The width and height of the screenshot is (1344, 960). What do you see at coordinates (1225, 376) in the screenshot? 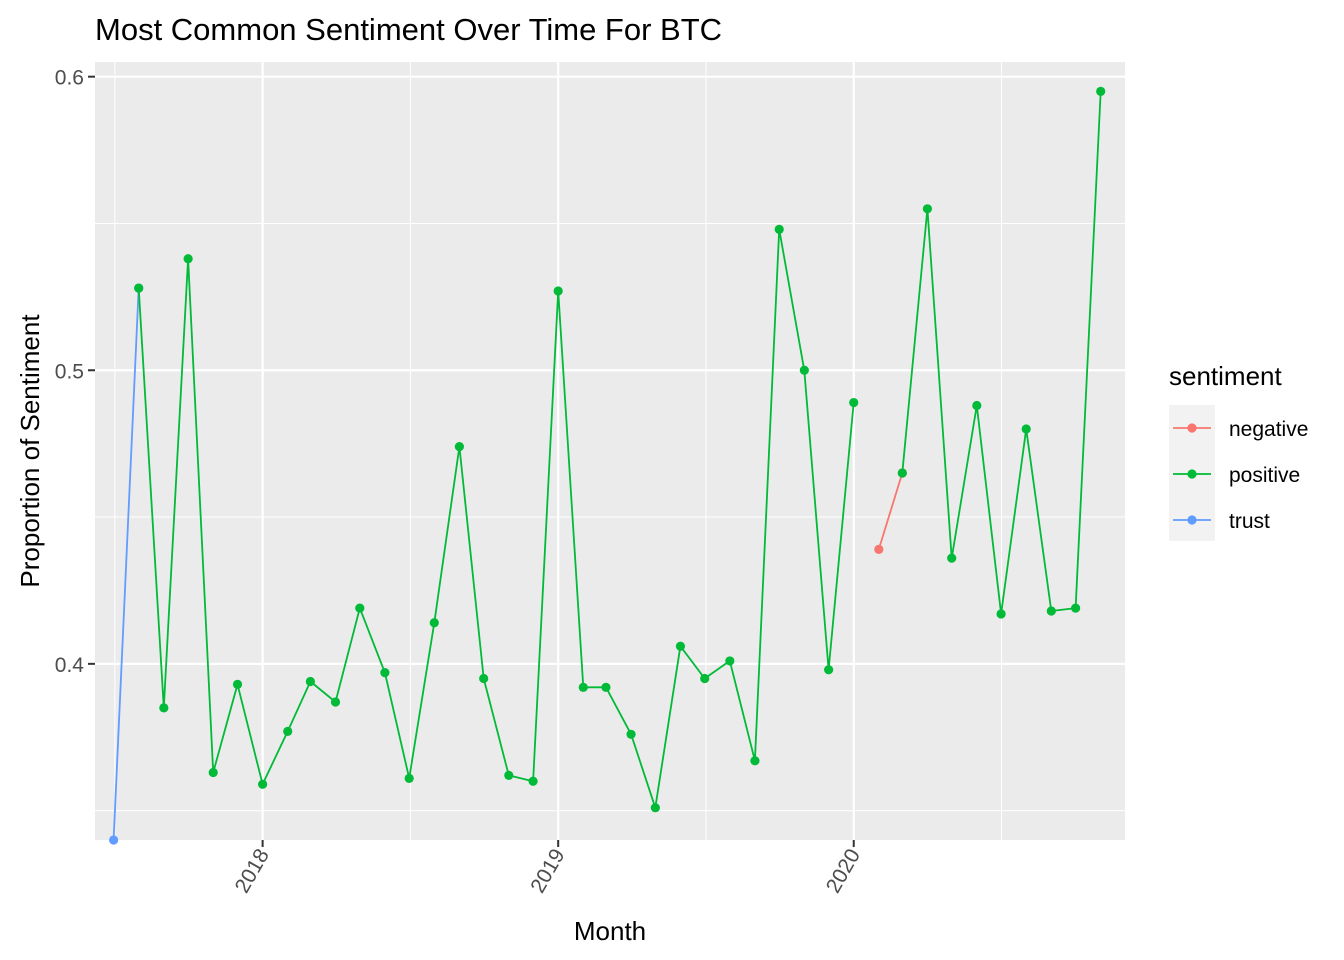
I see `legend-title: sentiment` at bounding box center [1225, 376].